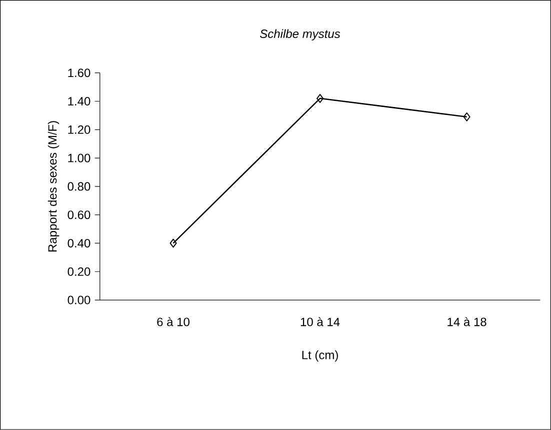 The width and height of the screenshot is (551, 430). I want to click on y-tick-label: 0.00, so click(79, 300).